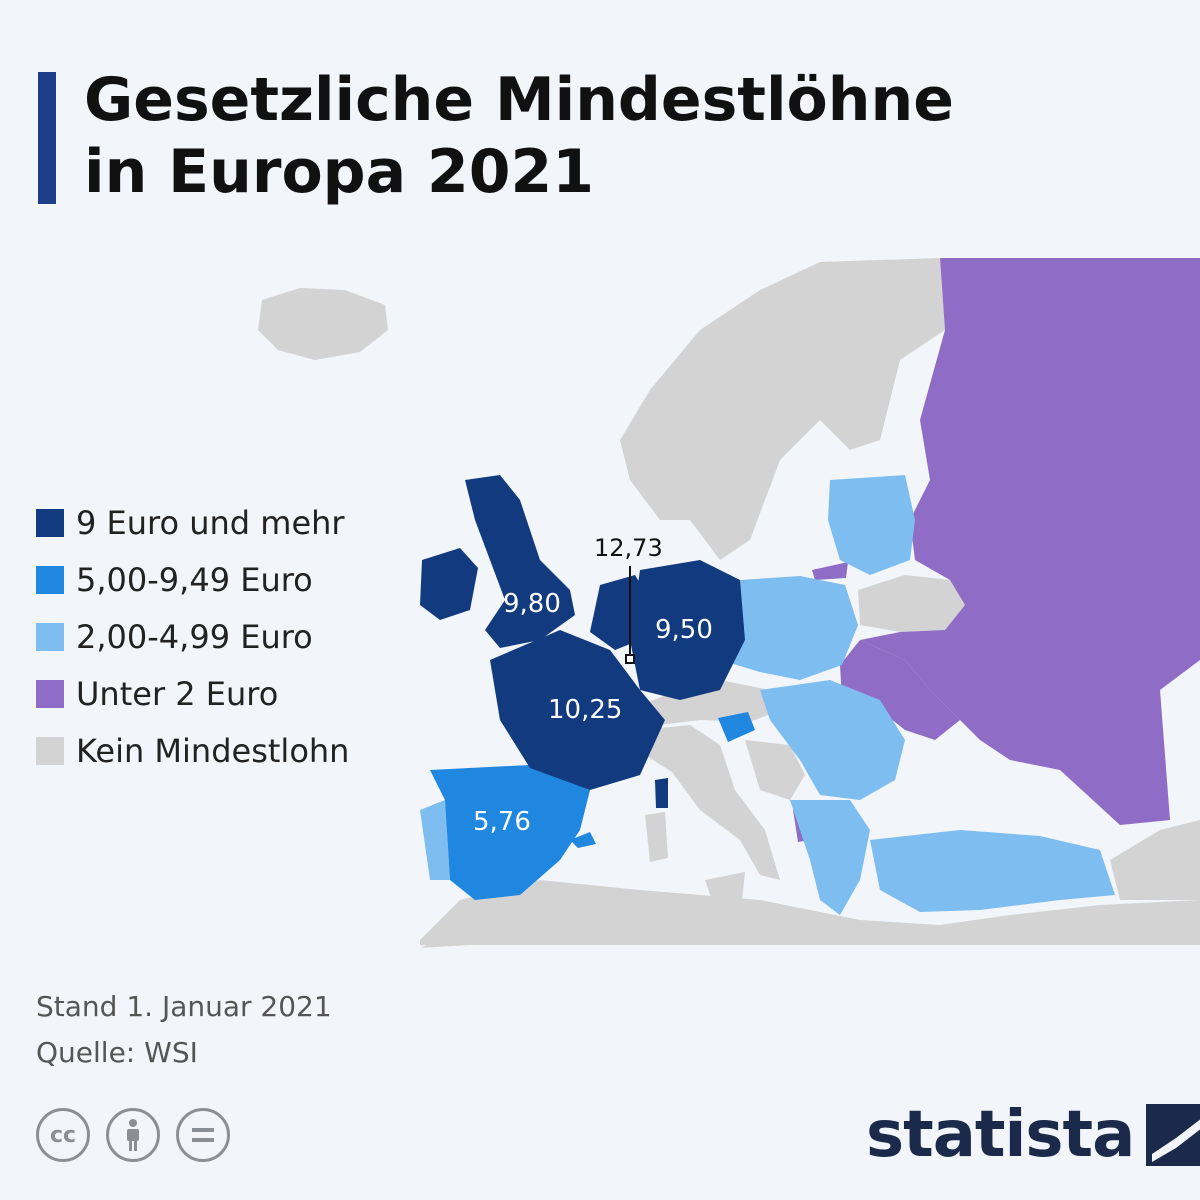 The height and width of the screenshot is (1200, 1200). I want to click on sardinia, so click(656, 837).